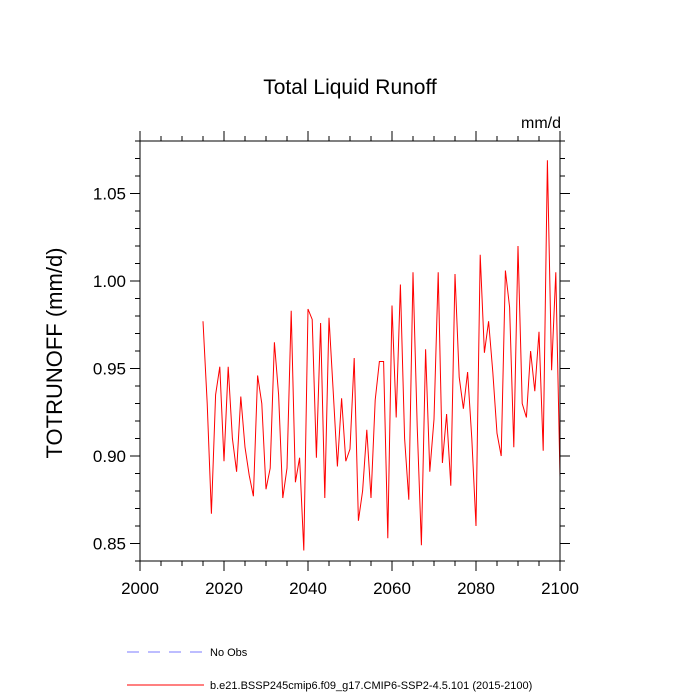 This screenshot has width=700, height=700. What do you see at coordinates (140, 588) in the screenshot?
I see `x-tick-label: 2000` at bounding box center [140, 588].